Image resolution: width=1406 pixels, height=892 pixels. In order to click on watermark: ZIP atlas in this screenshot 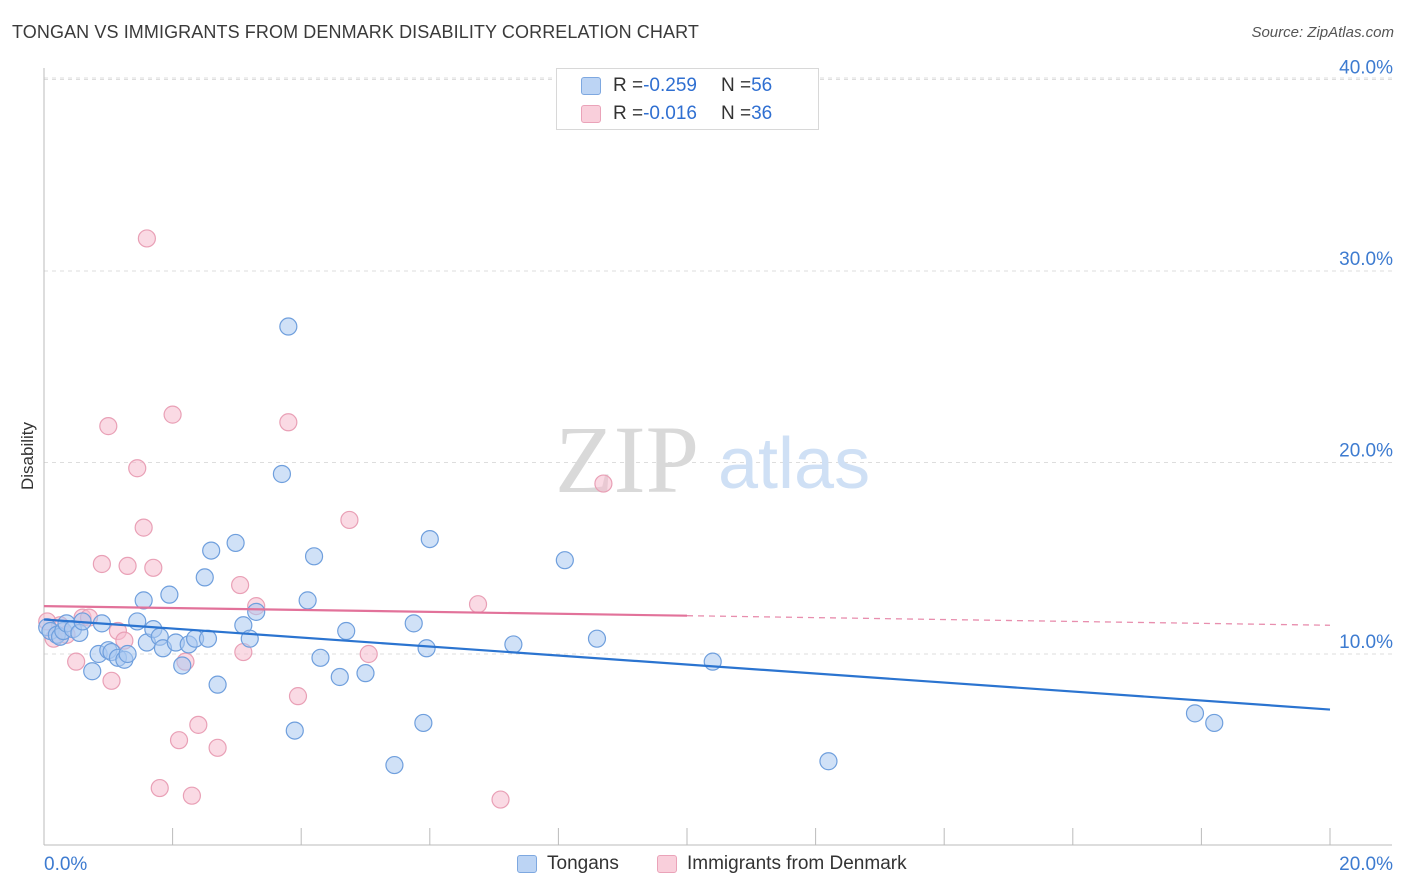, I will do `click(712, 459)`.